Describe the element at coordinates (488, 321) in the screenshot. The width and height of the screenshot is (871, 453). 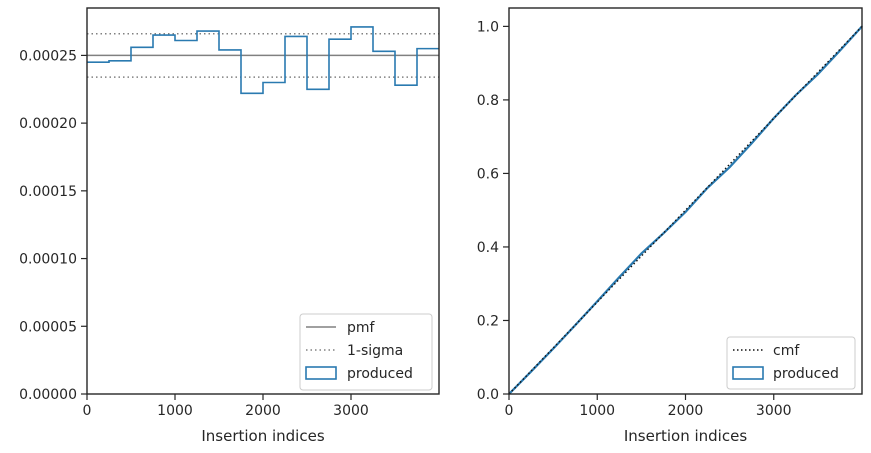
I see `y-tick-label: 0.2` at that location.